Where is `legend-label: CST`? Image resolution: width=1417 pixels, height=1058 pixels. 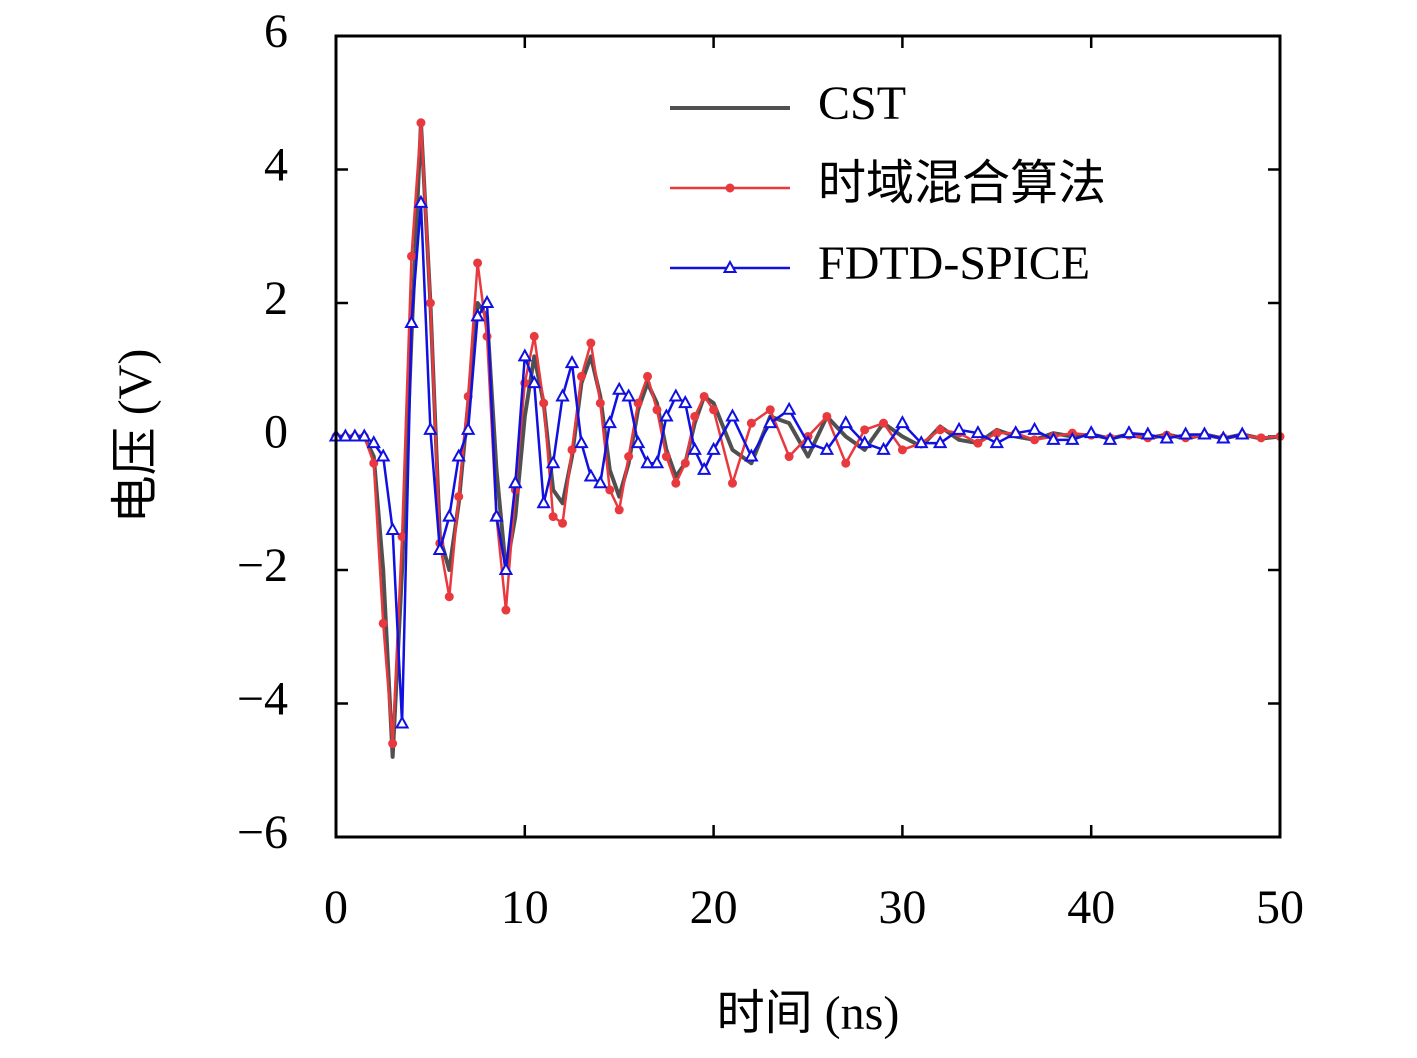
legend-label: CST is located at coordinates (862, 103).